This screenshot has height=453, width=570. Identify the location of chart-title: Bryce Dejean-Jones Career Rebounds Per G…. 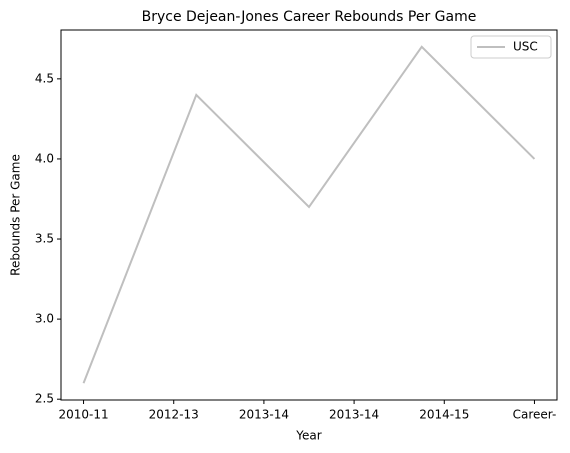
(309, 17).